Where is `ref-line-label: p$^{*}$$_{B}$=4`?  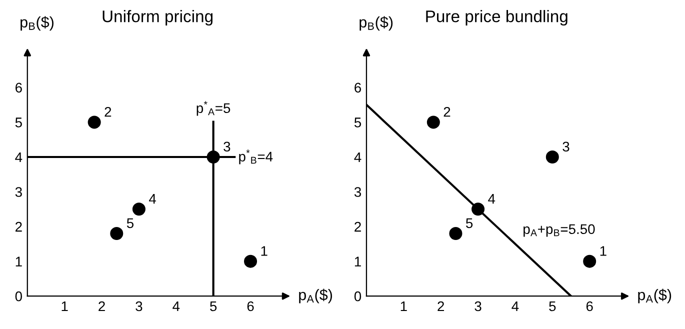
ref-line-label: p$^{*}$$_{B}$=4 is located at coordinates (256, 157).